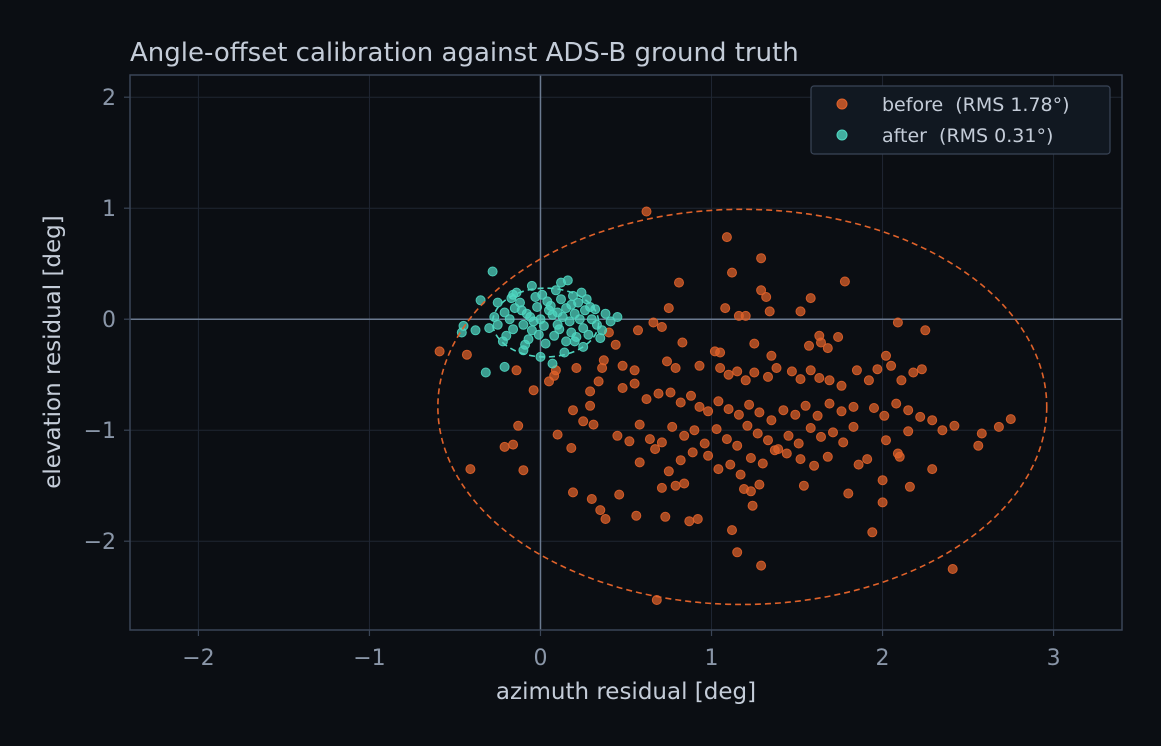  I want to click on y-tick-label: −1, so click(100, 431).